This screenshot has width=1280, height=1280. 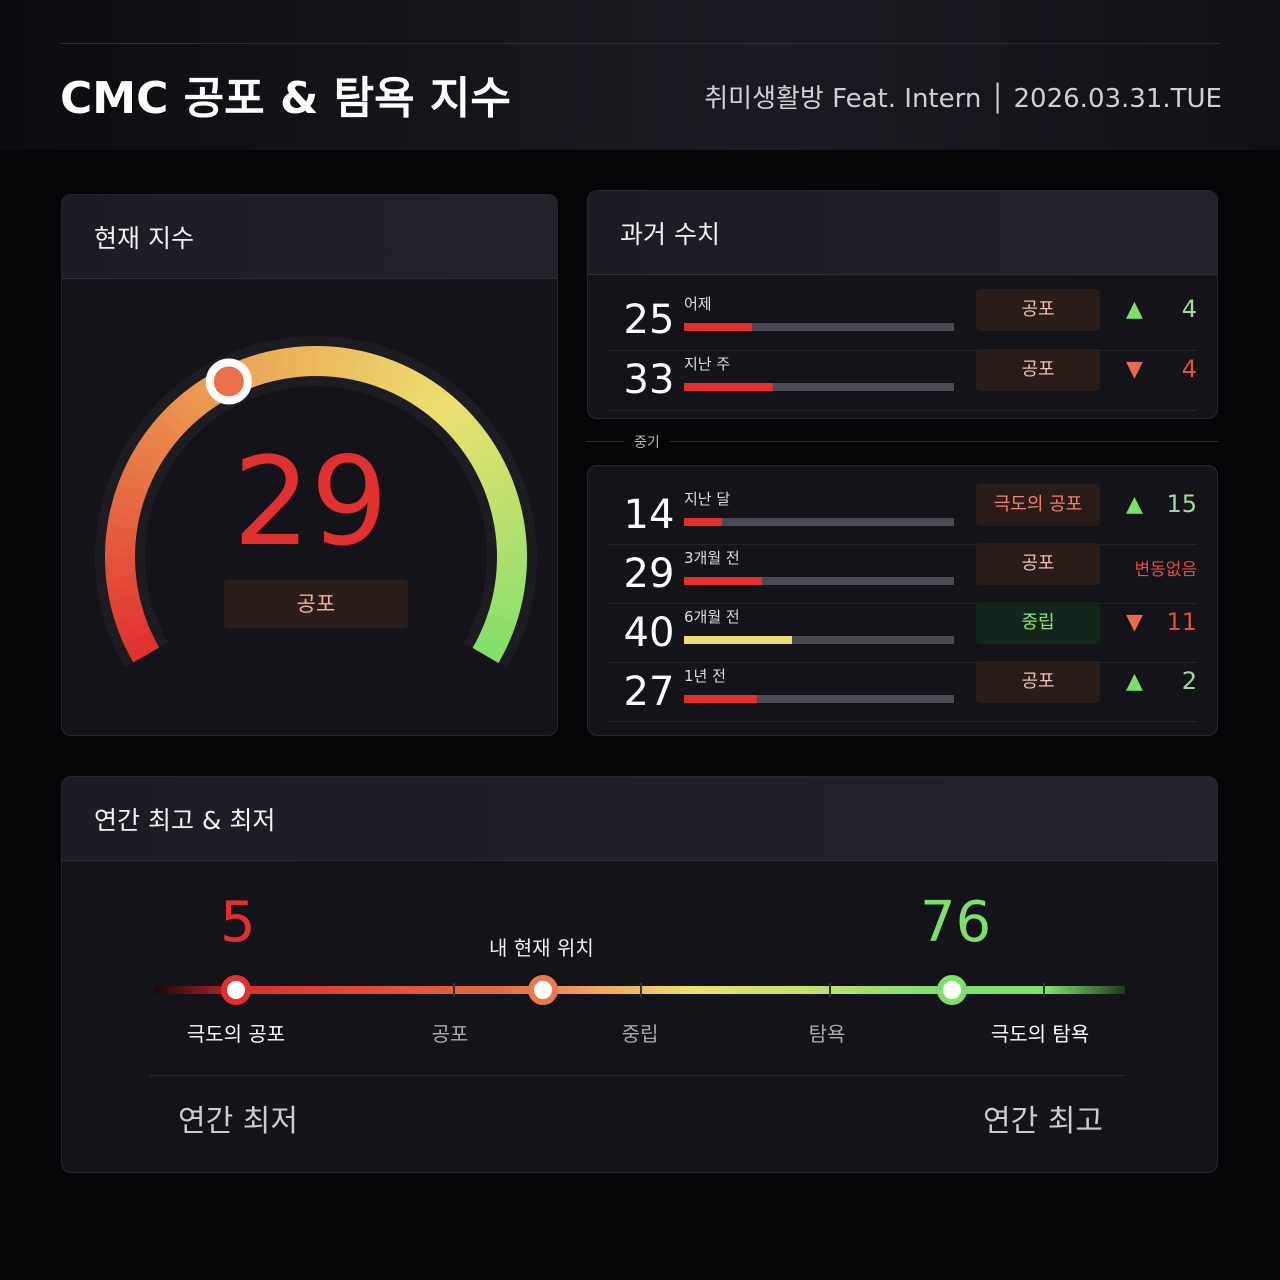 I want to click on yearly-high-label: 연간 최고, so click(x=1043, y=1121).